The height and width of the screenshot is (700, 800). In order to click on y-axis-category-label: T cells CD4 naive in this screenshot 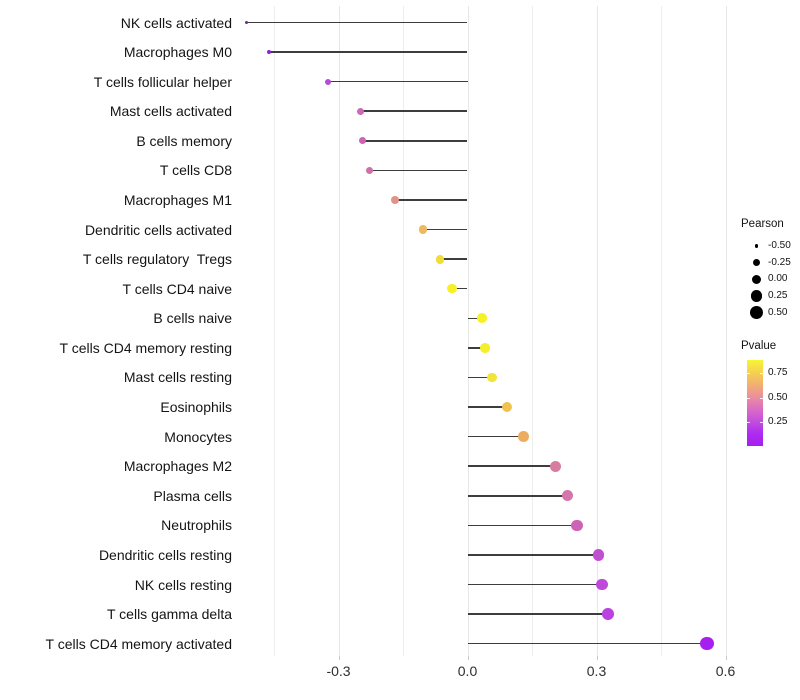, I will do `click(177, 288)`.